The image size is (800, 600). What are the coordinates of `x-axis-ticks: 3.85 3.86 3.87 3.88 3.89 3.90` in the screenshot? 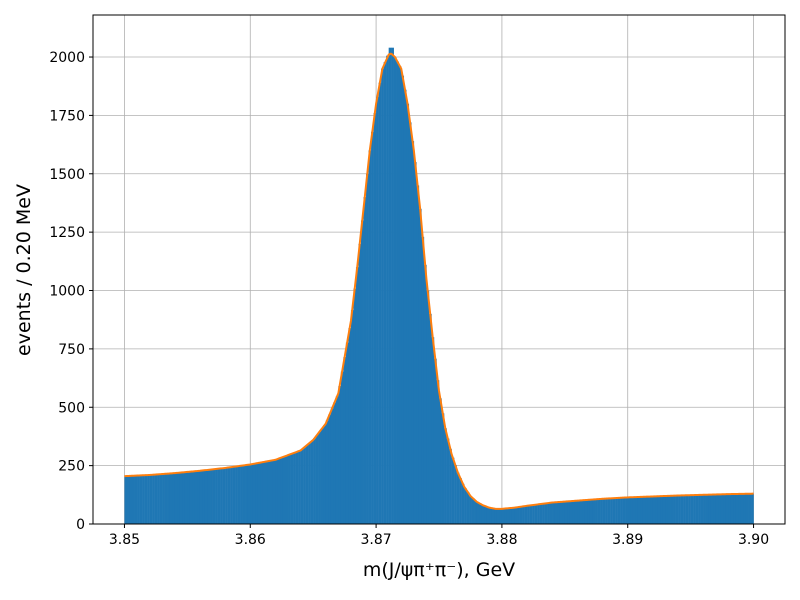 It's located at (439, 536).